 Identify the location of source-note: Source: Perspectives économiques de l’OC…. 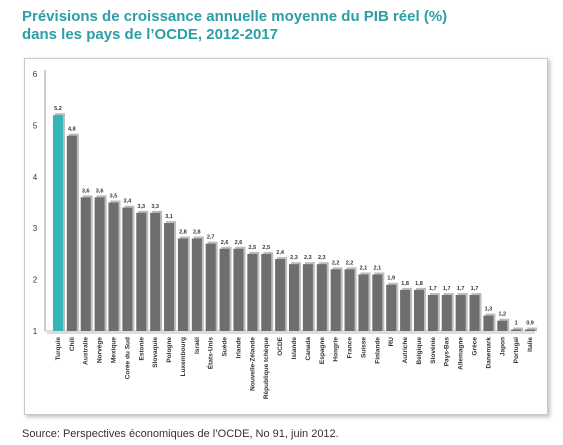
(180, 434).